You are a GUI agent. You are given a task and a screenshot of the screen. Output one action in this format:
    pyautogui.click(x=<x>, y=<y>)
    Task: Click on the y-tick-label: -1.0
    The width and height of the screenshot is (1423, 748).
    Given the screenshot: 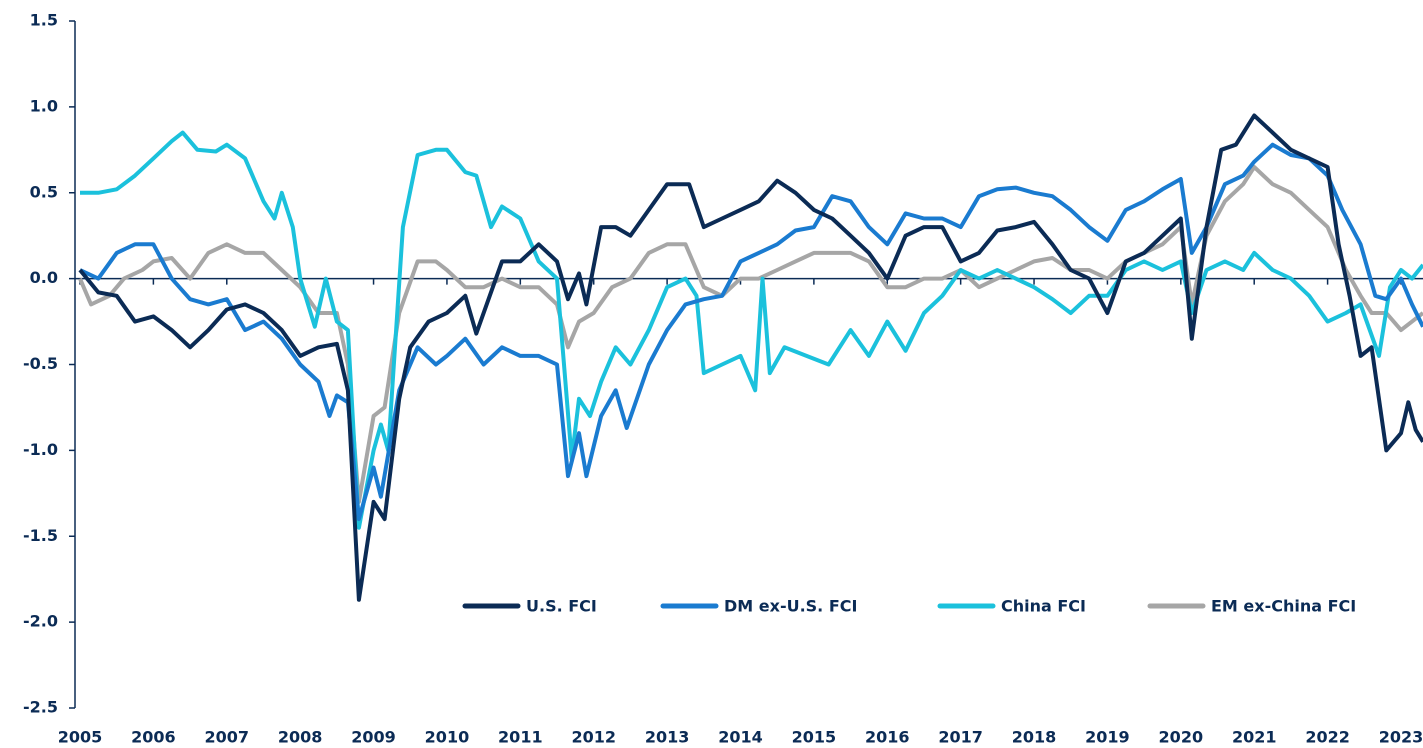 What is the action you would take?
    pyautogui.click(x=40, y=449)
    